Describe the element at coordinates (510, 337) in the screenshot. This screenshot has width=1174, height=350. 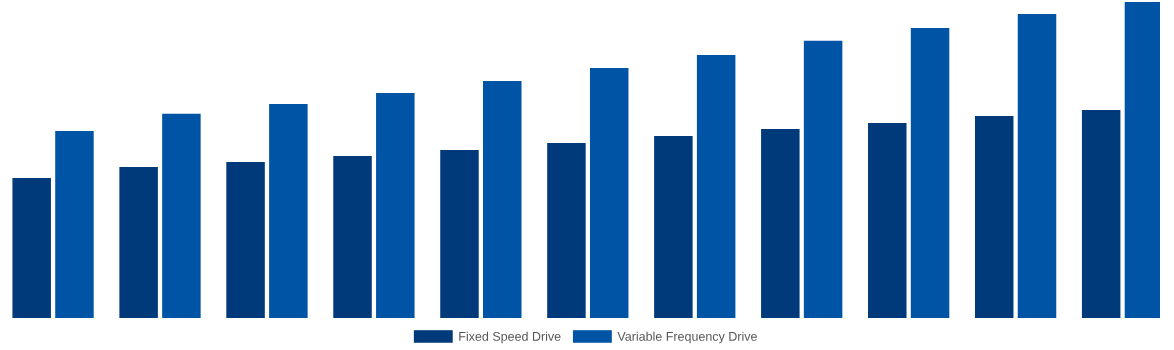
I see `legend-label: Fixed Speed Drive` at that location.